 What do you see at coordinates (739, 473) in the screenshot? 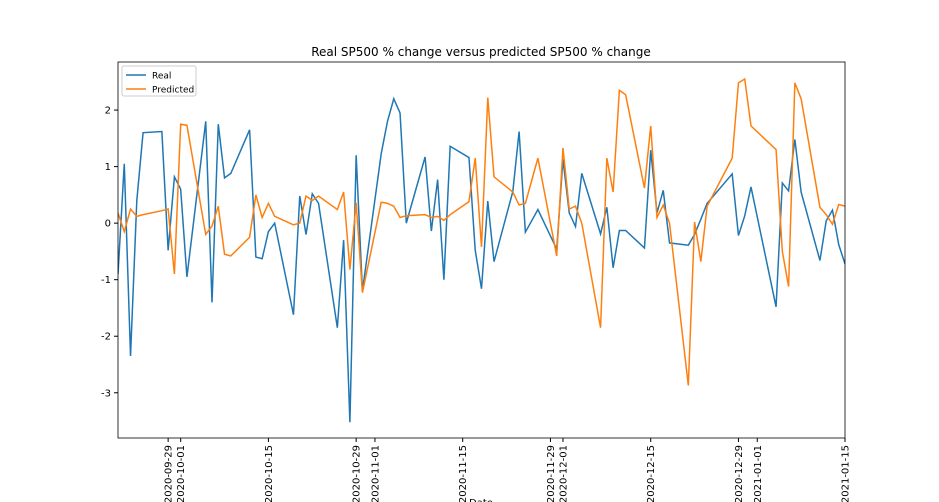
I see `x-tick-label: 2020-12-29` at bounding box center [739, 473].